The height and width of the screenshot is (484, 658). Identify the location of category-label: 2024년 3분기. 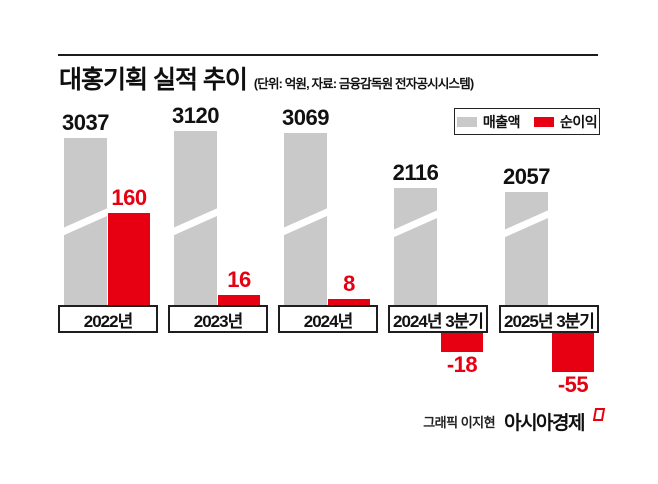
(438, 319).